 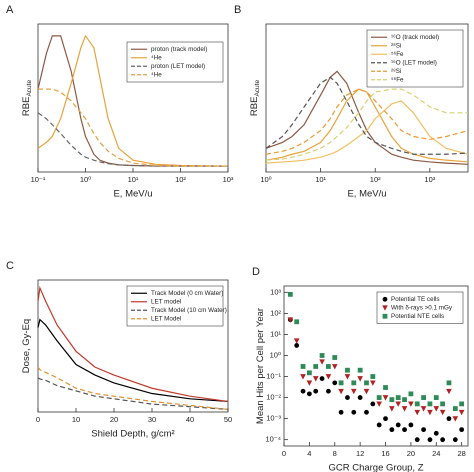 I want to click on legend-label: Potential NTE cells, so click(x=417, y=316).